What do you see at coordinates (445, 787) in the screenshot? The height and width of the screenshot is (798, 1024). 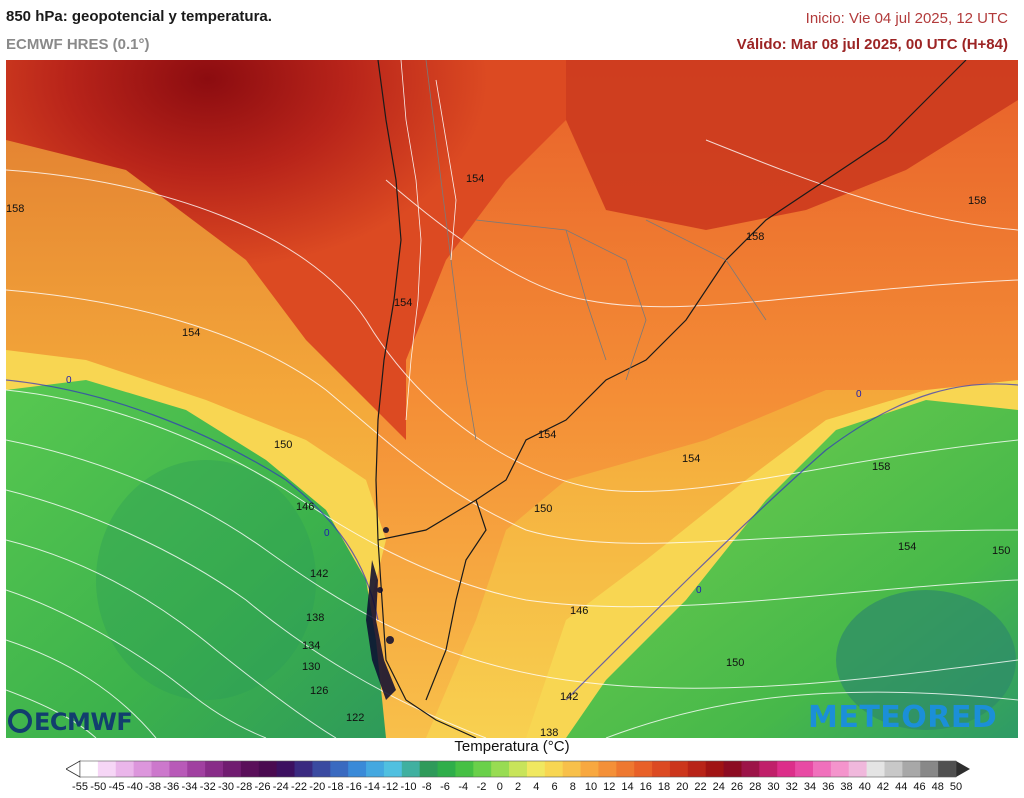 I see `colorbar-tick-label: -6` at bounding box center [445, 787].